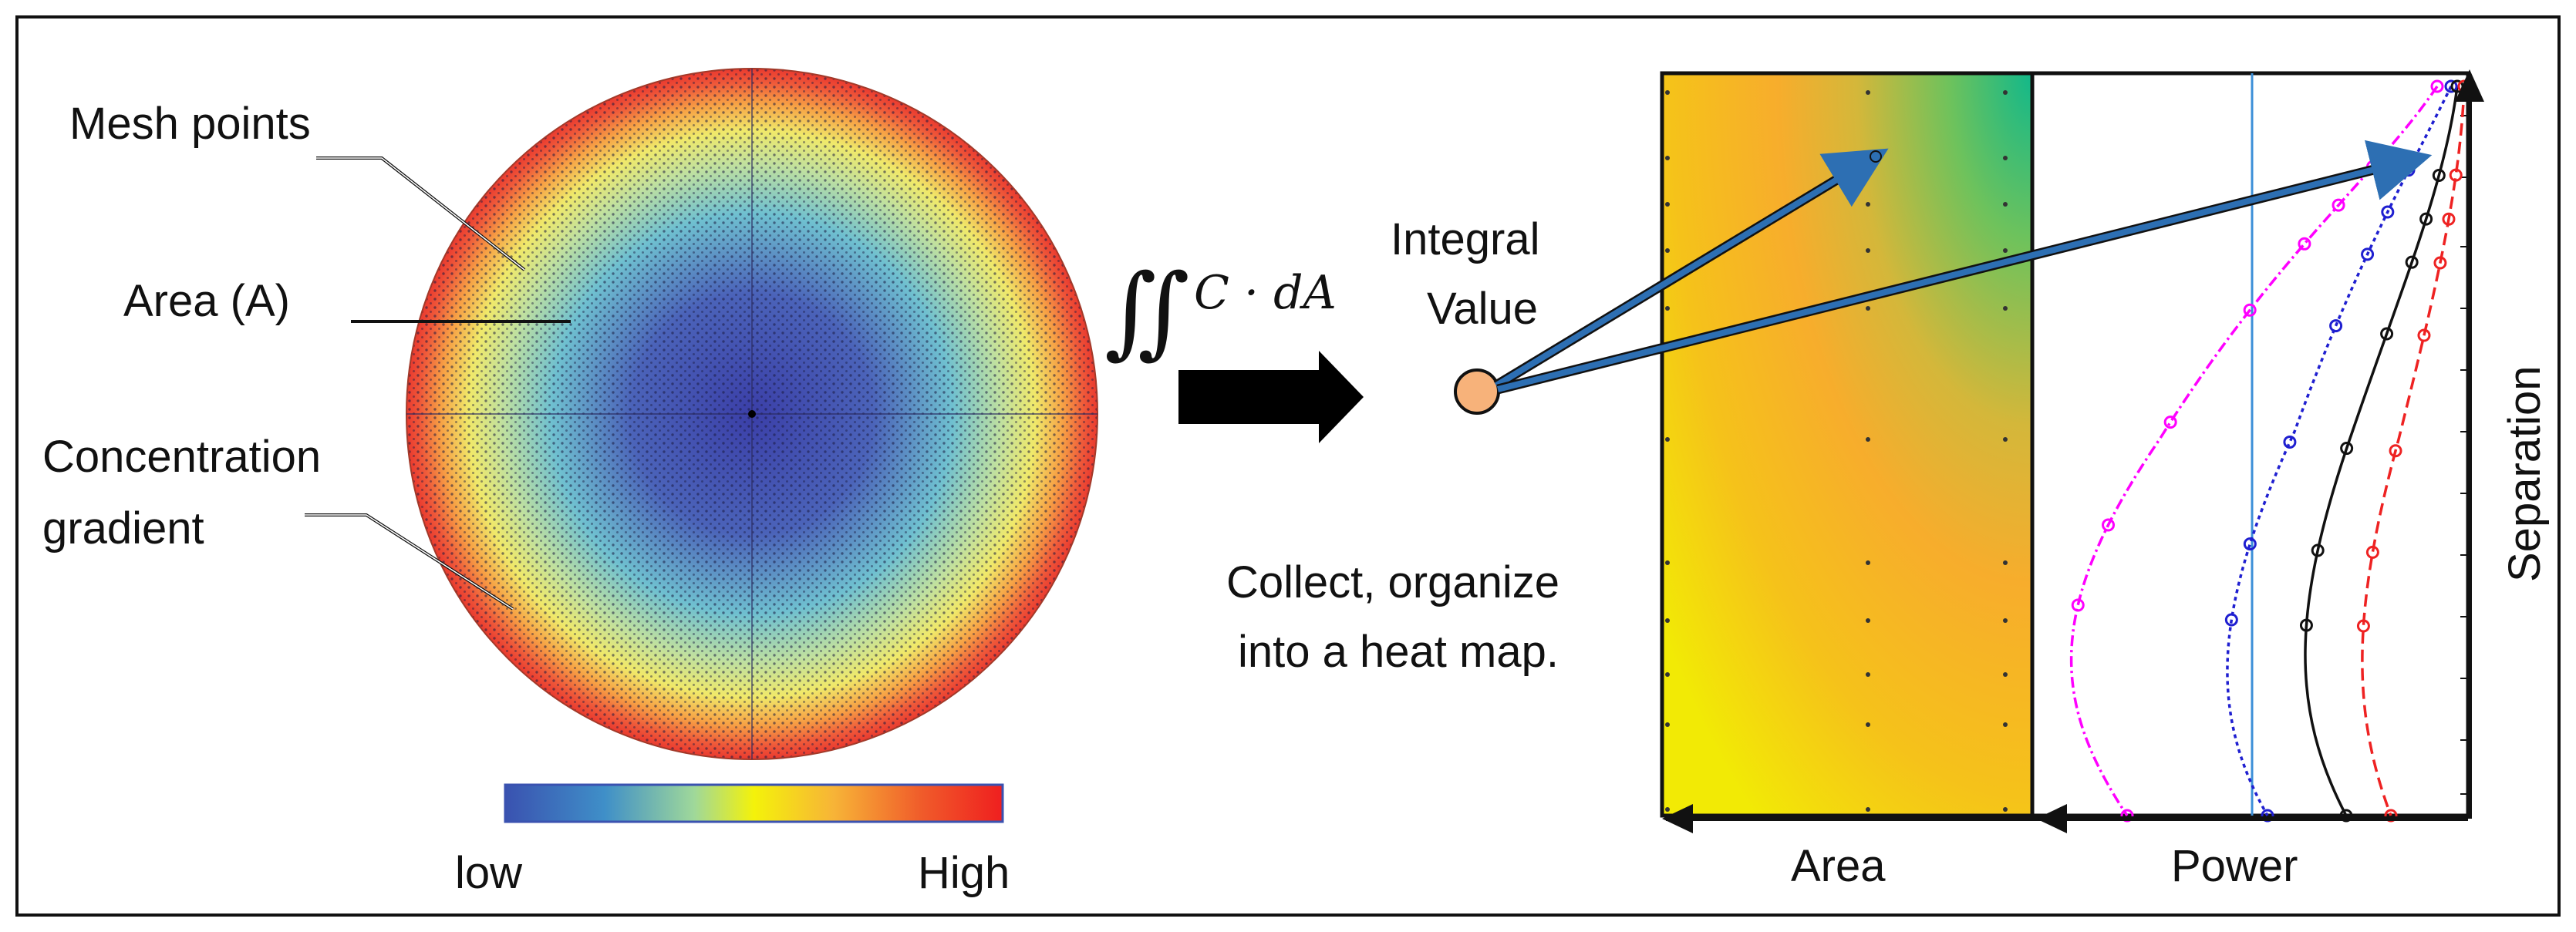 This screenshot has width=2576, height=932. I want to click on power-axis-arrowhead, so click(2051, 818).